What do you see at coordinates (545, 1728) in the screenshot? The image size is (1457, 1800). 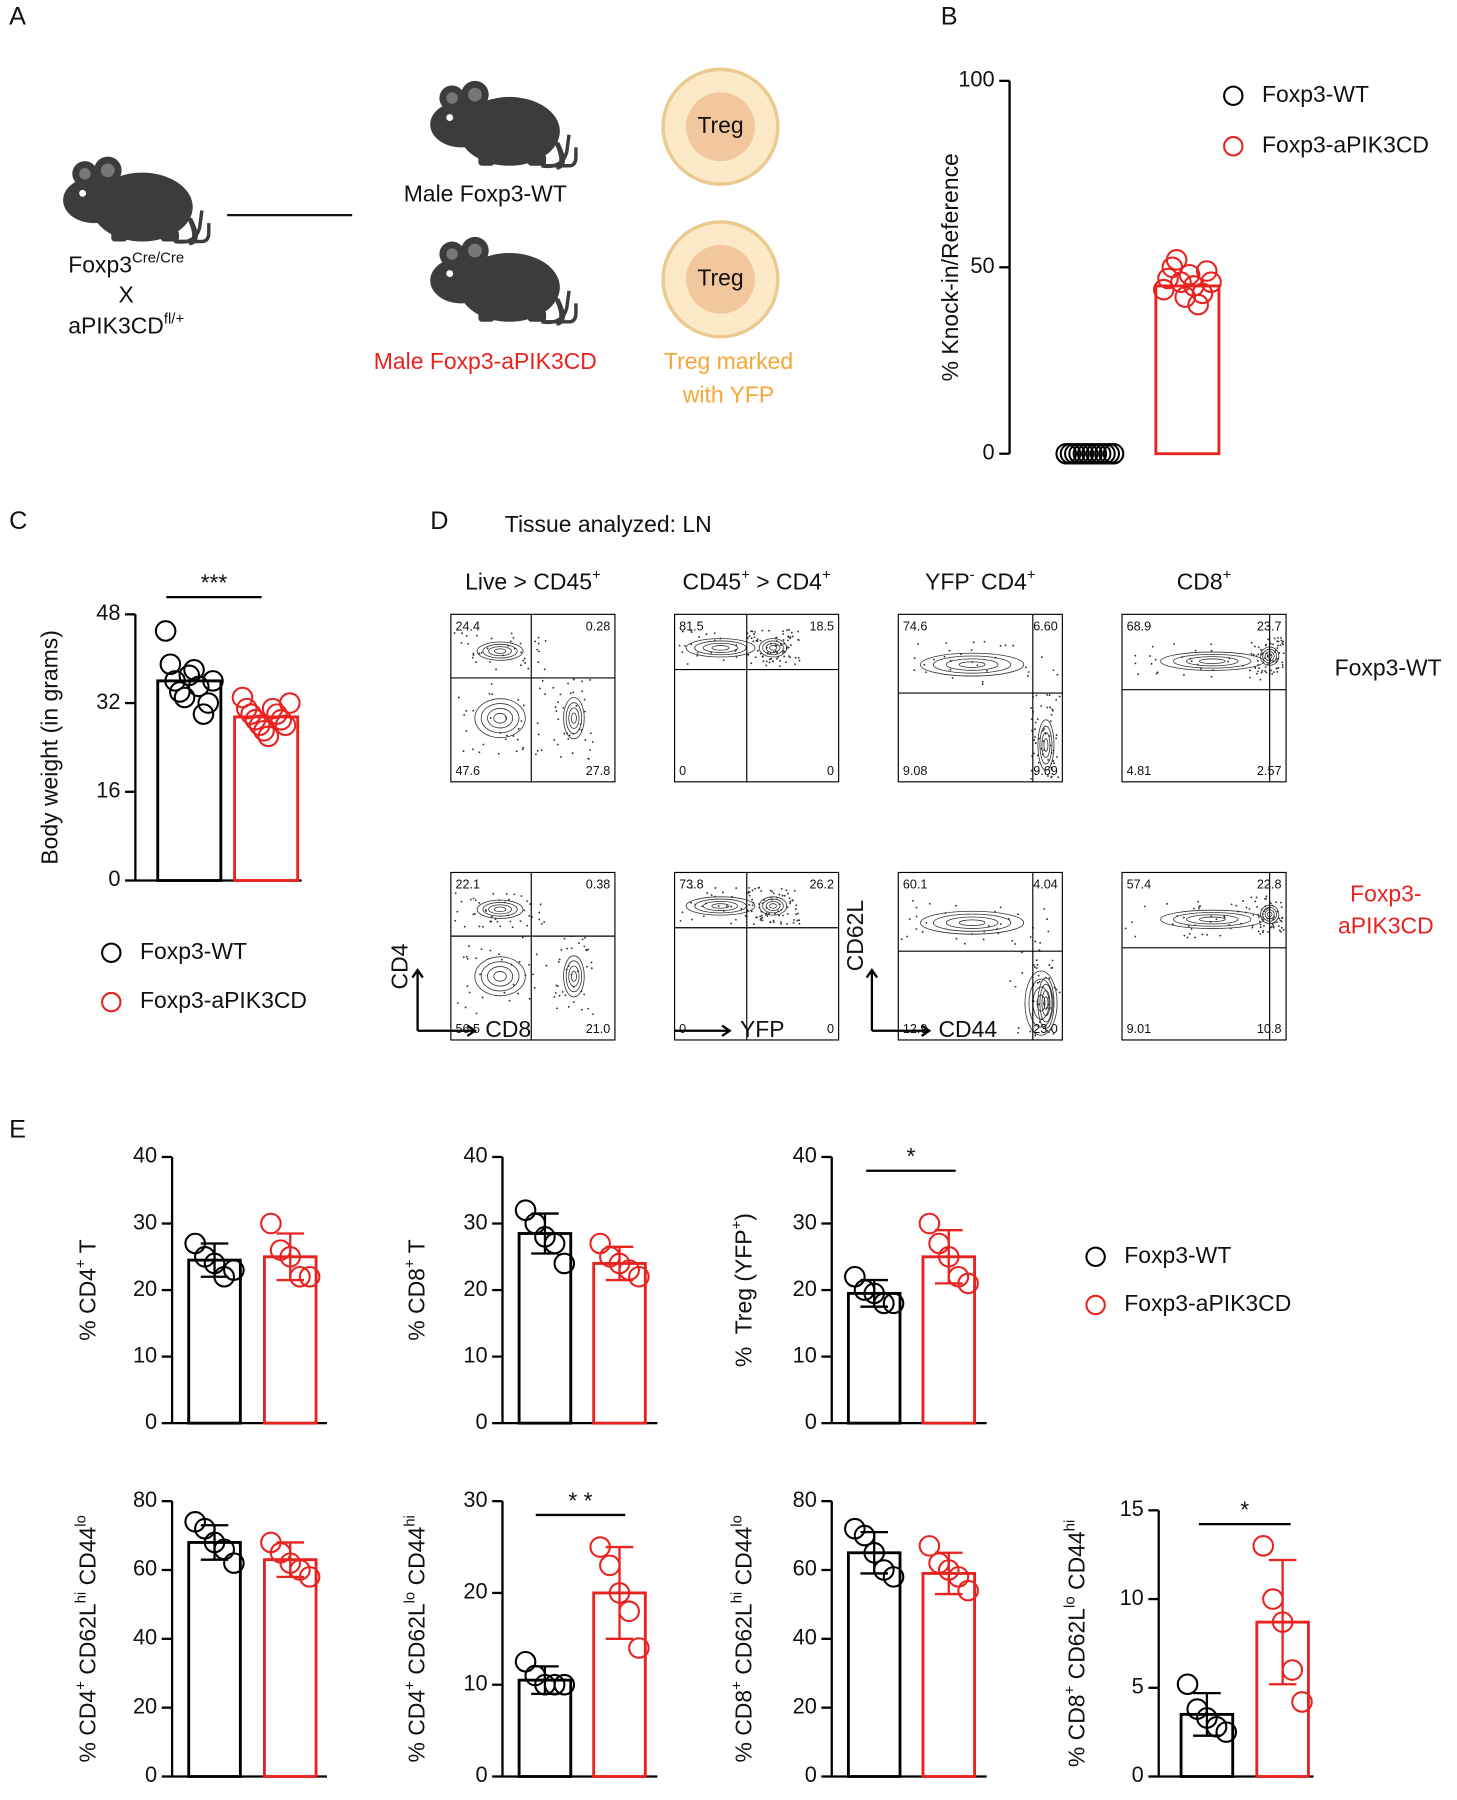 I see `bar` at bounding box center [545, 1728].